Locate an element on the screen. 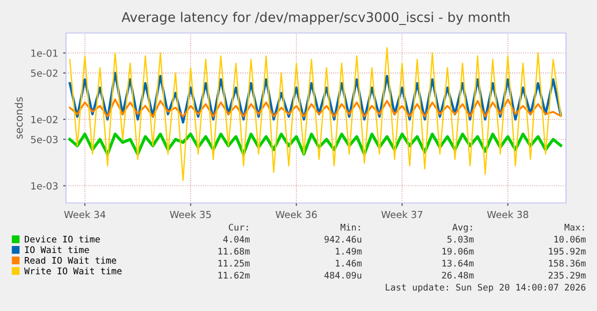 The width and height of the screenshot is (597, 311). text: 484.09u is located at coordinates (343, 275).